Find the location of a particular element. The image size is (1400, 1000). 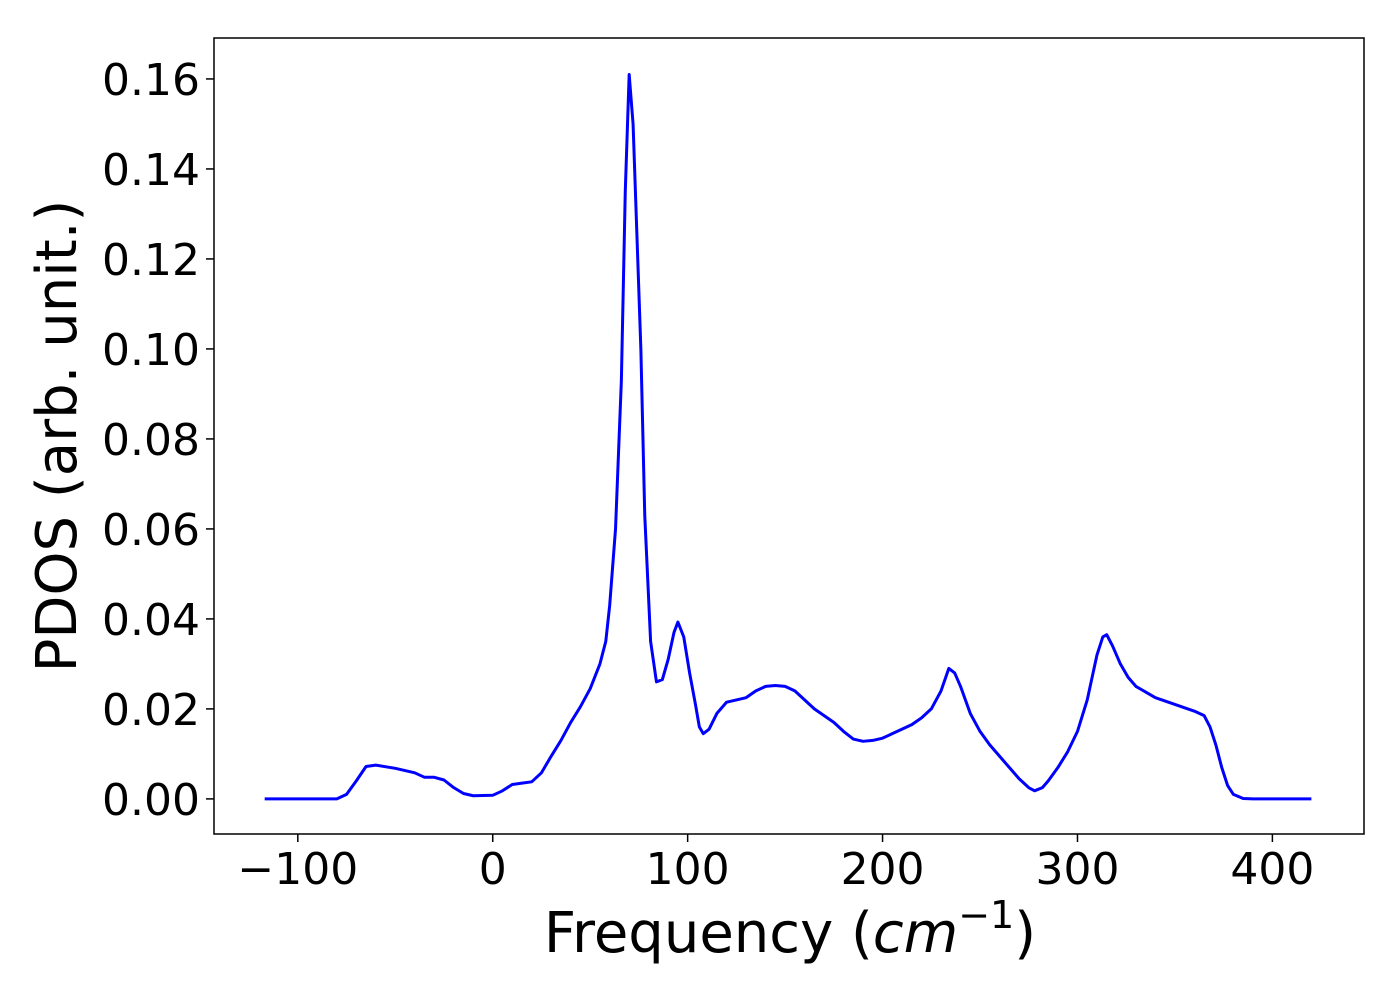

x-tick-label: 0 is located at coordinates (493, 869).